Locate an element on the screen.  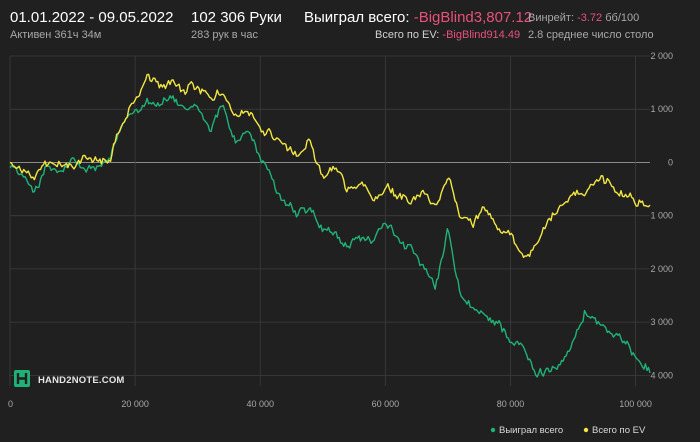
y-axis-labels: 2 000 1 000 0 1 000 2 000 3 000 4 000 is located at coordinates (661, 215).